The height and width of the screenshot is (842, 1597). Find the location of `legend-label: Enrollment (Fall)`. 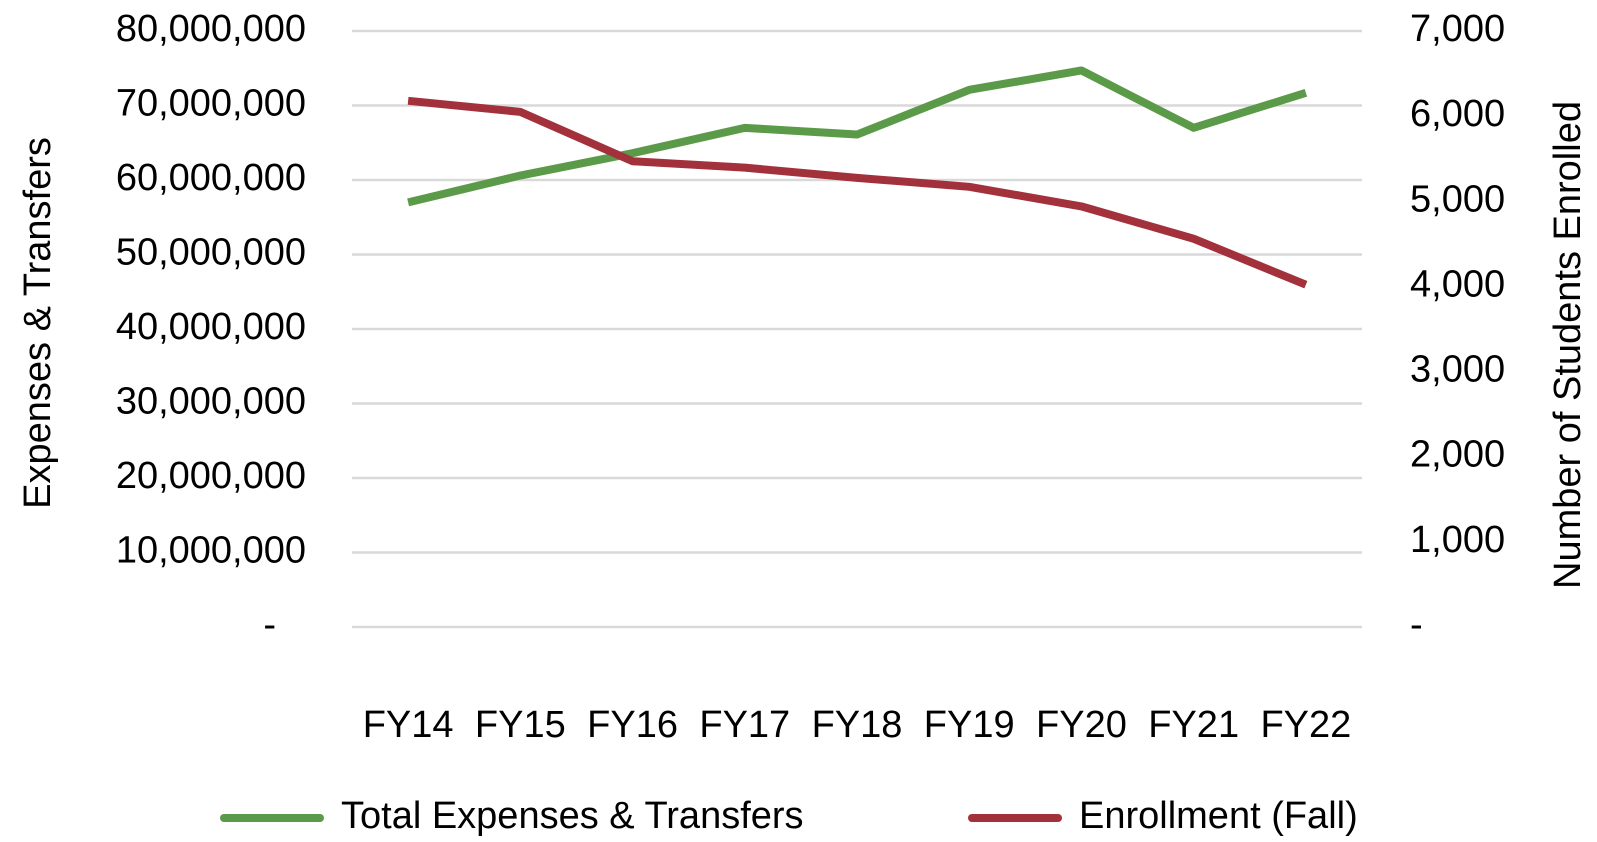

legend-label: Enrollment (Fall) is located at coordinates (1218, 816).